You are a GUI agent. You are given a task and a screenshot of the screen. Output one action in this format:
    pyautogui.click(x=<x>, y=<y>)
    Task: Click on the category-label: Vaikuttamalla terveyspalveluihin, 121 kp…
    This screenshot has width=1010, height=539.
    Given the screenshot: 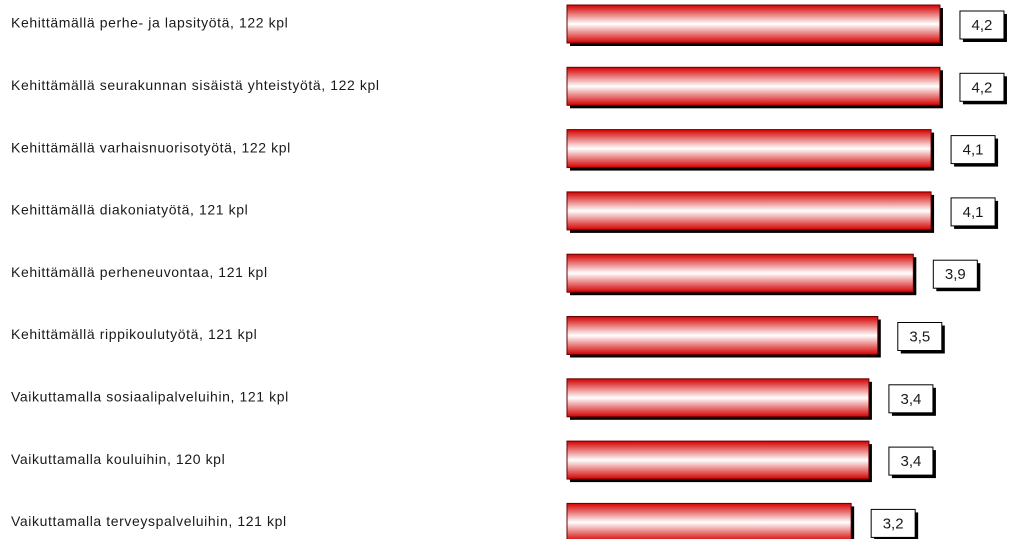 What is the action you would take?
    pyautogui.click(x=149, y=521)
    